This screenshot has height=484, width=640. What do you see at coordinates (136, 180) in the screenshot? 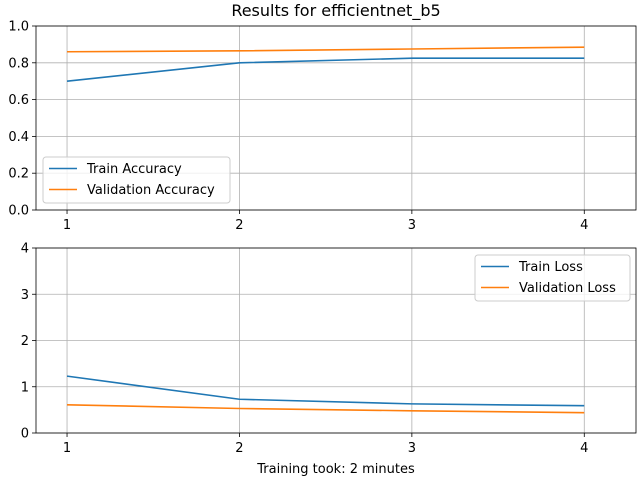
I see `legend: Train Accuracy Validation Accuracy` at bounding box center [136, 180].